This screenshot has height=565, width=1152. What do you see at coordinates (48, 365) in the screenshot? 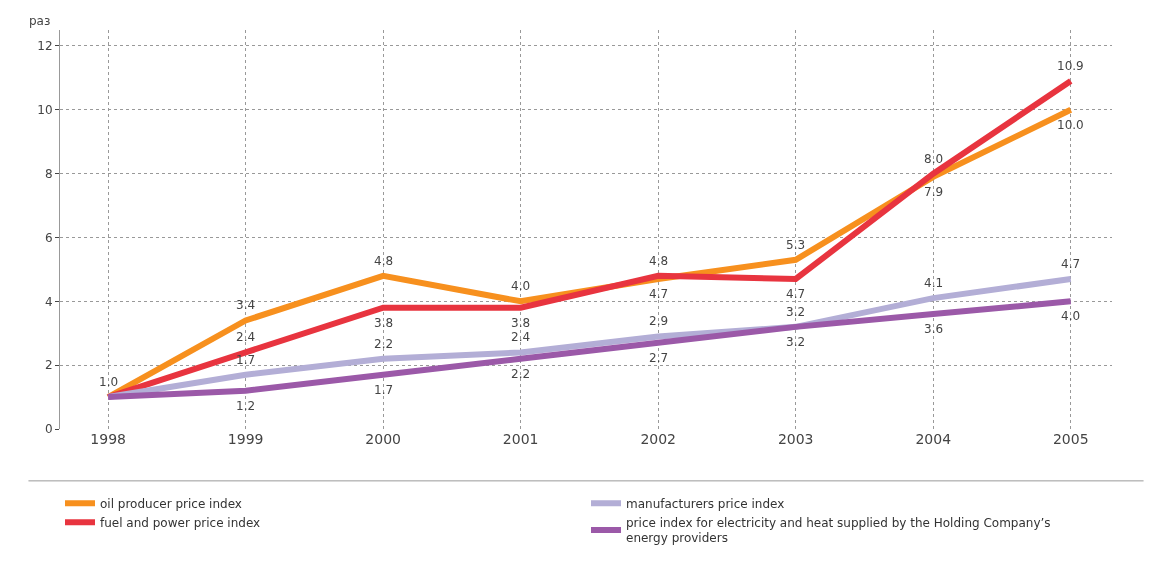
I see `y-tick-label: 2` at bounding box center [48, 365].